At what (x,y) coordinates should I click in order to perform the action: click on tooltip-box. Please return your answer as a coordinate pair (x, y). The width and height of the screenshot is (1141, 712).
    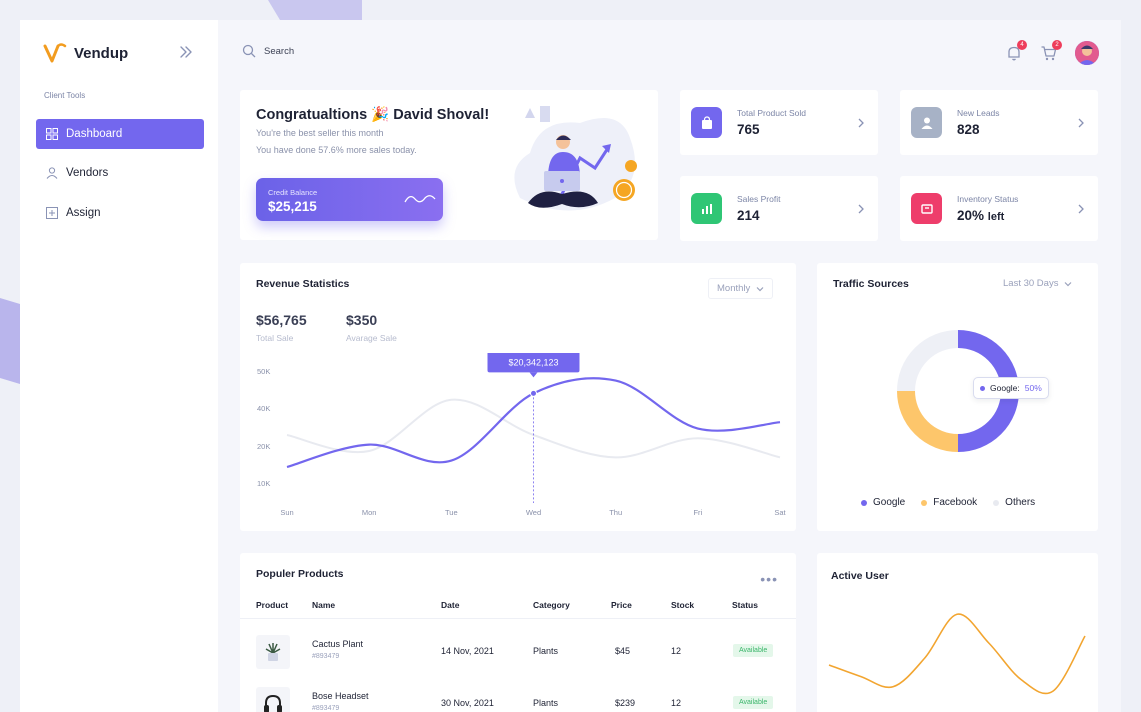
    Looking at the image, I should click on (533, 363).